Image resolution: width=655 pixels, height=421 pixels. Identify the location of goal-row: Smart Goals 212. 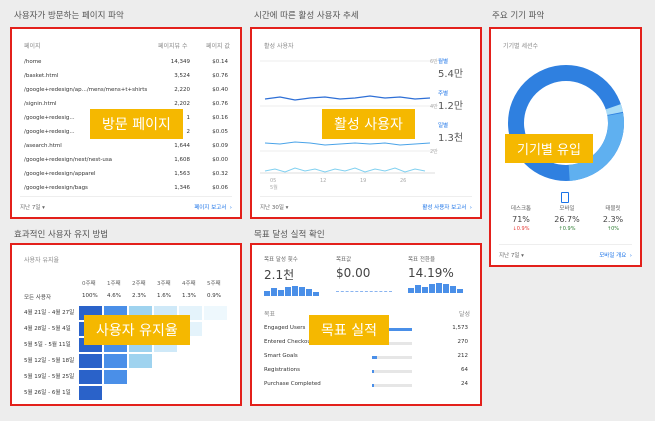
(366, 360).